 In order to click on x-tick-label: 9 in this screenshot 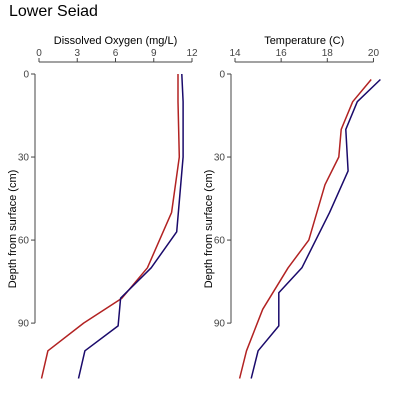, I will do `click(154, 53)`.